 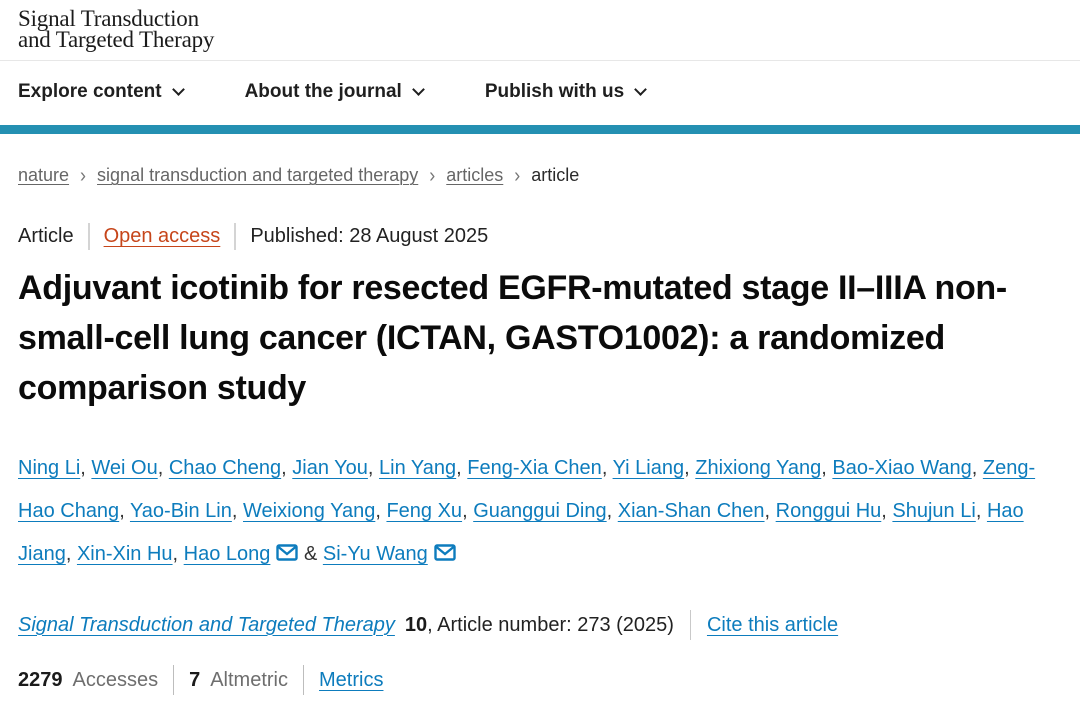 I want to click on author-link: Feng Xu, so click(x=424, y=511).